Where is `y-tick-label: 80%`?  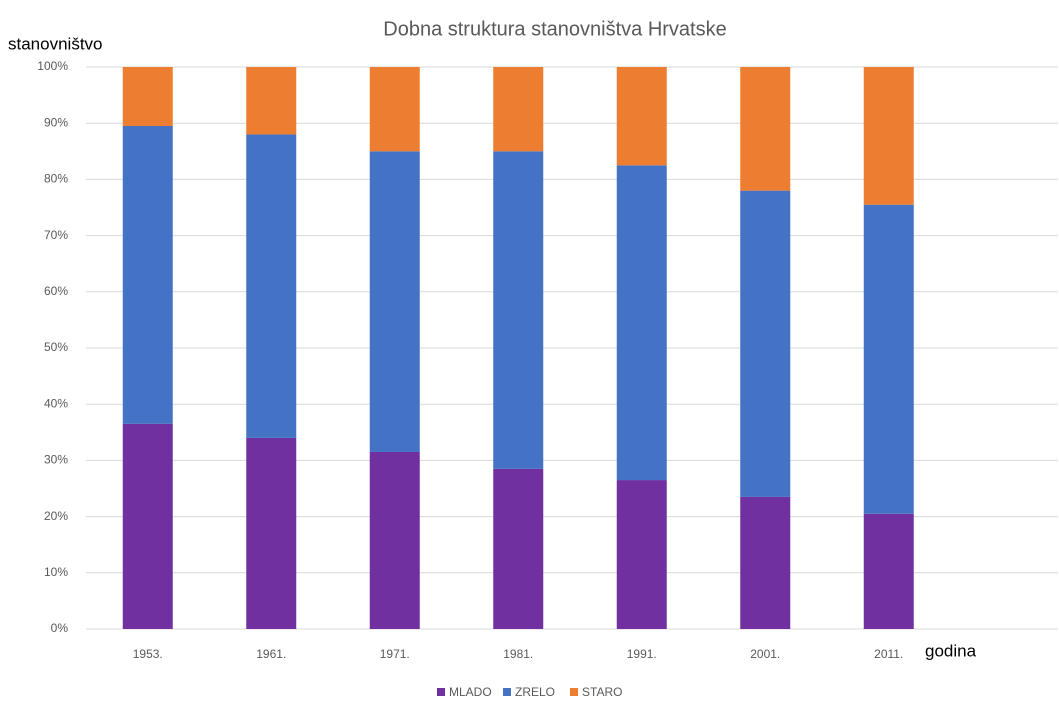
y-tick-label: 80% is located at coordinates (56, 179).